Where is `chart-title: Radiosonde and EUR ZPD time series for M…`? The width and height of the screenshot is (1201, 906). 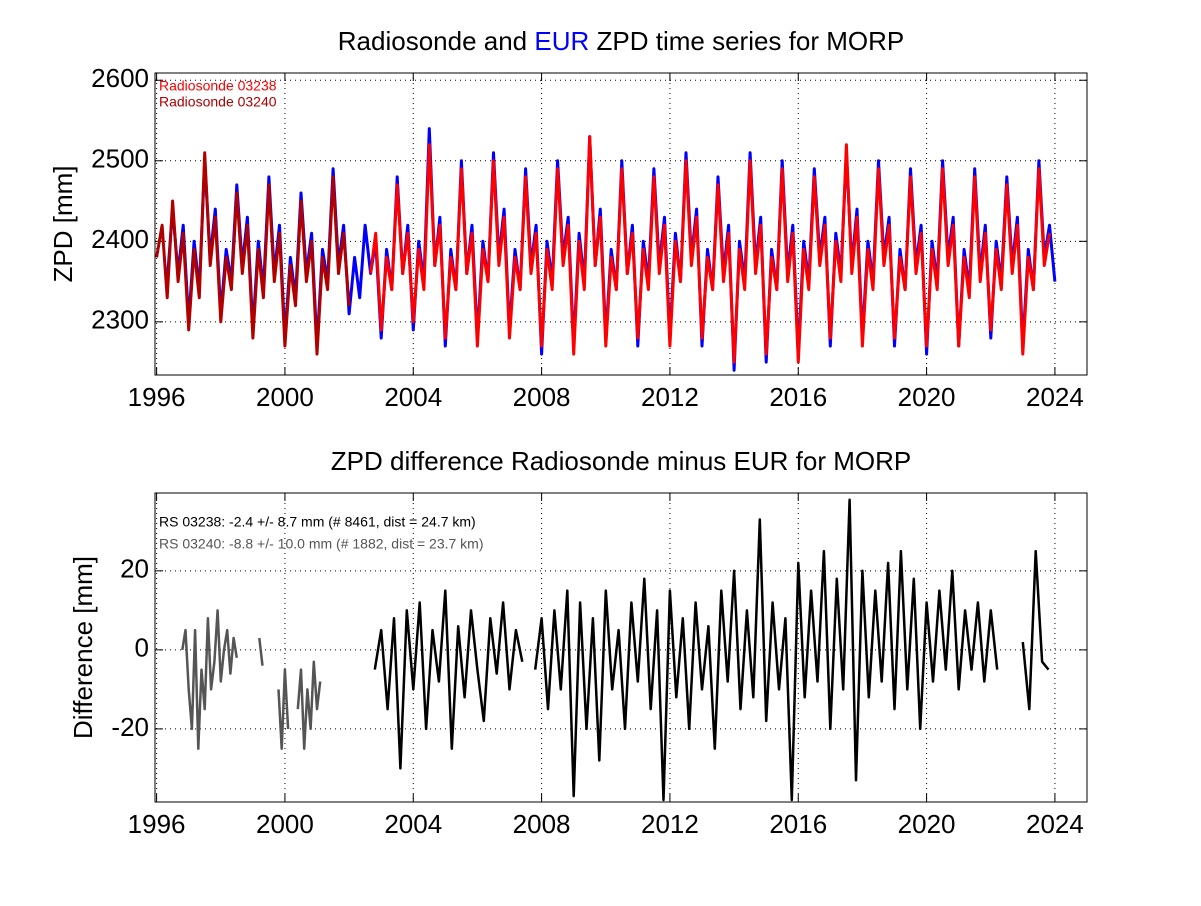
chart-title: Radiosonde and EUR ZPD time series for M… is located at coordinates (621, 41).